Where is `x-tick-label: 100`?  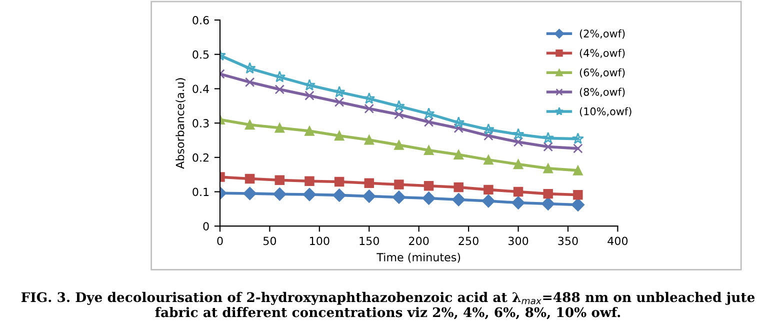 x-tick-label: 100 is located at coordinates (320, 241).